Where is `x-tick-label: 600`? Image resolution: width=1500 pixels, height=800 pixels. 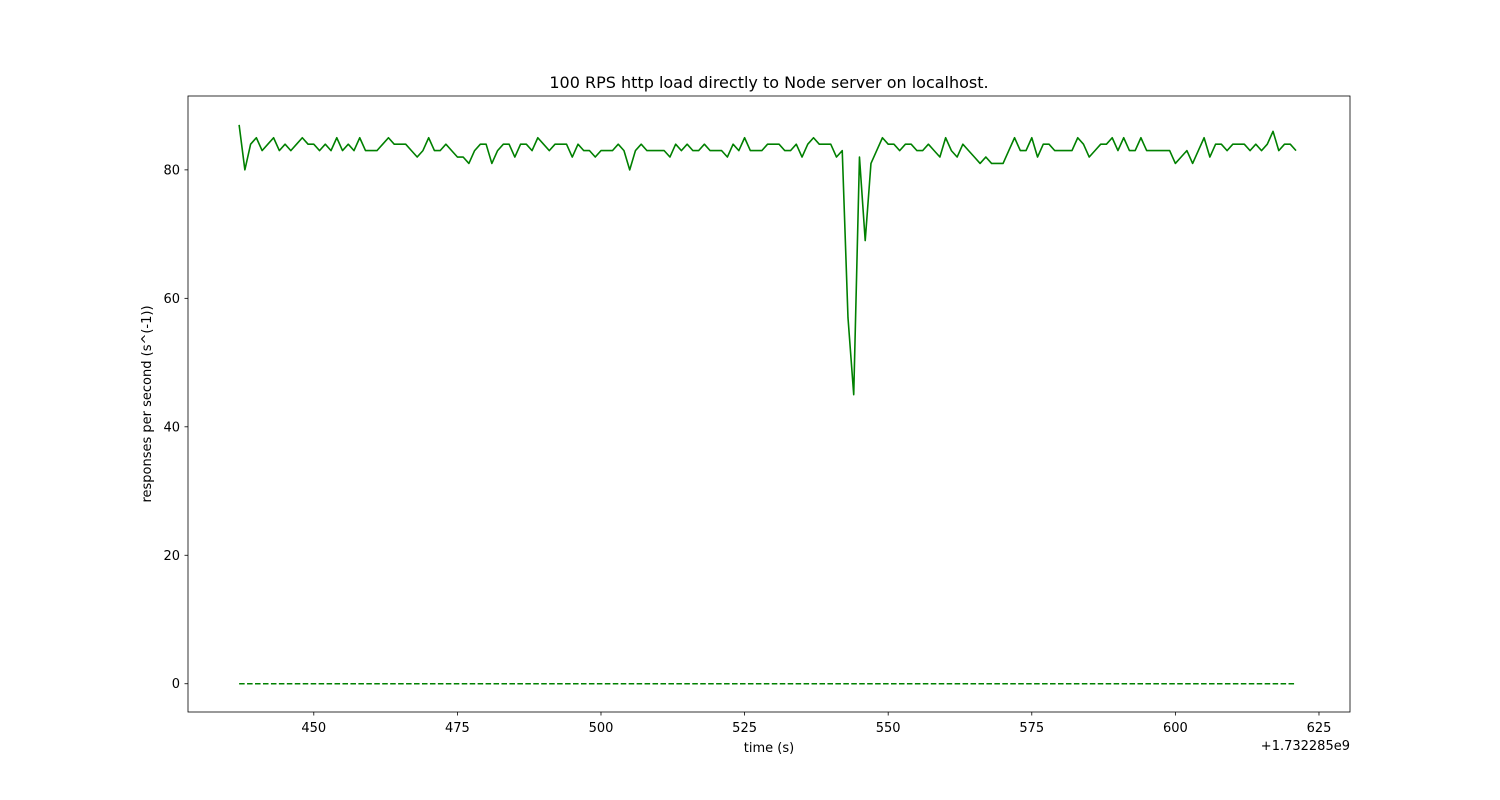
x-tick-label: 600 is located at coordinates (1175, 728).